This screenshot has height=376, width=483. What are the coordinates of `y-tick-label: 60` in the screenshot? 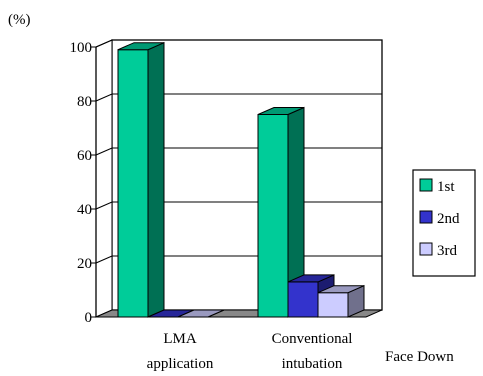 It's located at (84, 156).